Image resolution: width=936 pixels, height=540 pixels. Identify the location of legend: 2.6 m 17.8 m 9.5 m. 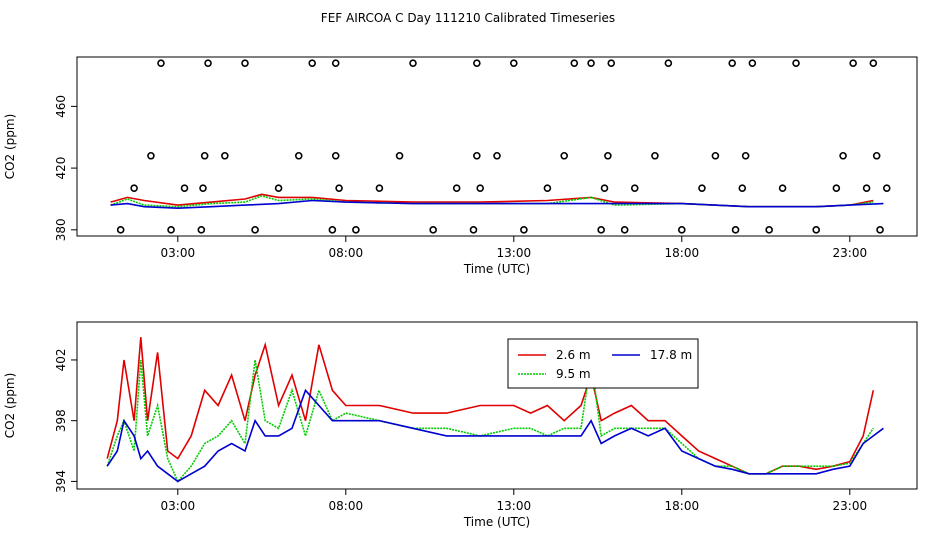
(603, 363).